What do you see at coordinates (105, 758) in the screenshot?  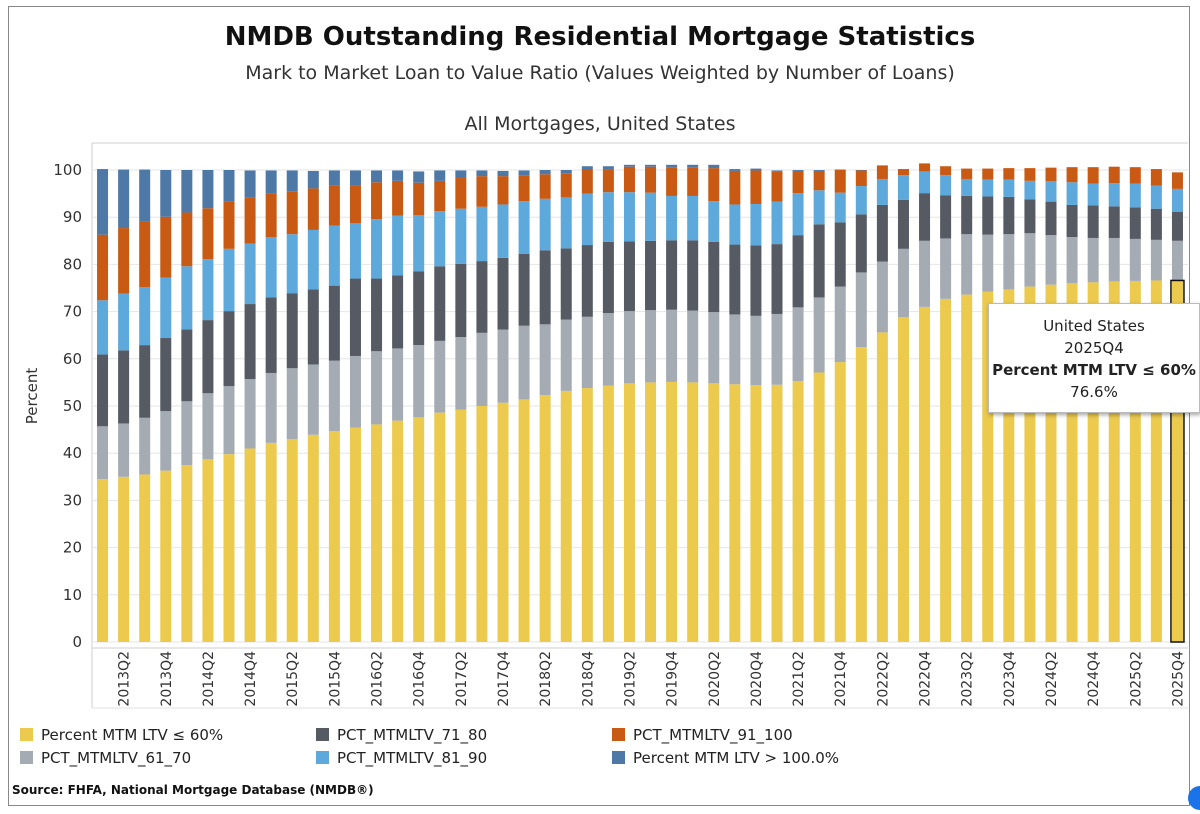 I see `legend-item-61-70: PCT_MTMLTV_61_70` at bounding box center [105, 758].